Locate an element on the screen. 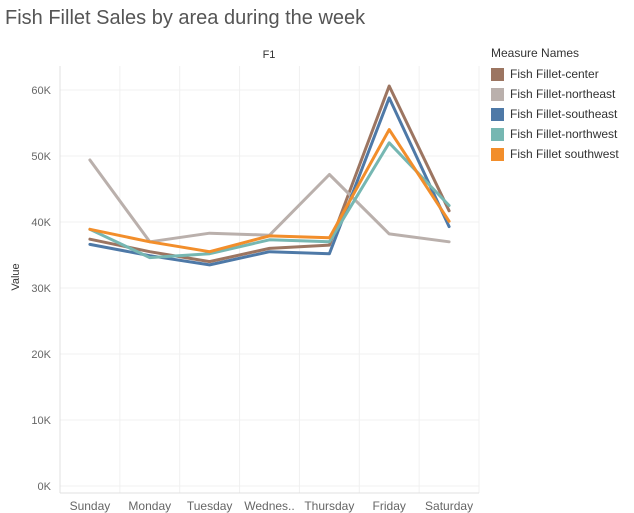 The height and width of the screenshot is (513, 634). x-tick-label: Friday is located at coordinates (389, 506).